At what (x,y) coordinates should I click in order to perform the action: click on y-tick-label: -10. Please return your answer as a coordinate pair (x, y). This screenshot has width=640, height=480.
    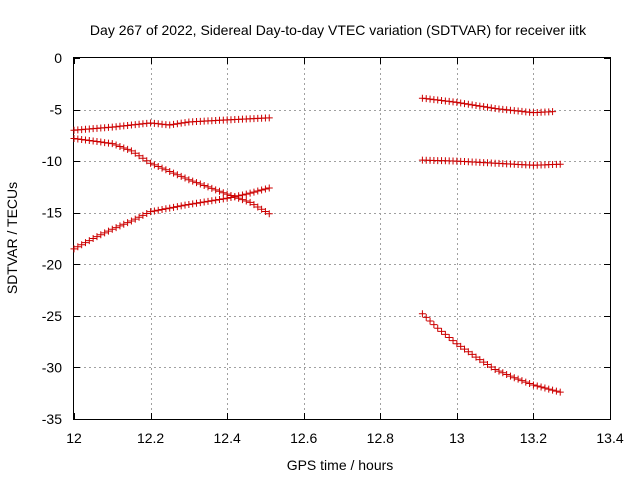
    Looking at the image, I should click on (52, 161).